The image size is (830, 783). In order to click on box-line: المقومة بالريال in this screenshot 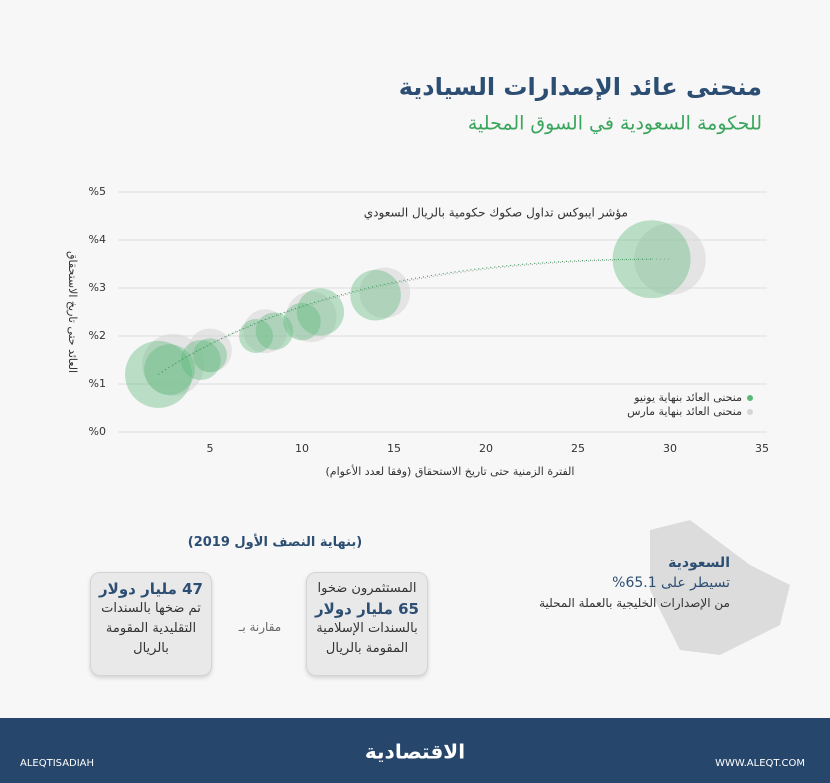, I will do `click(367, 648)`.